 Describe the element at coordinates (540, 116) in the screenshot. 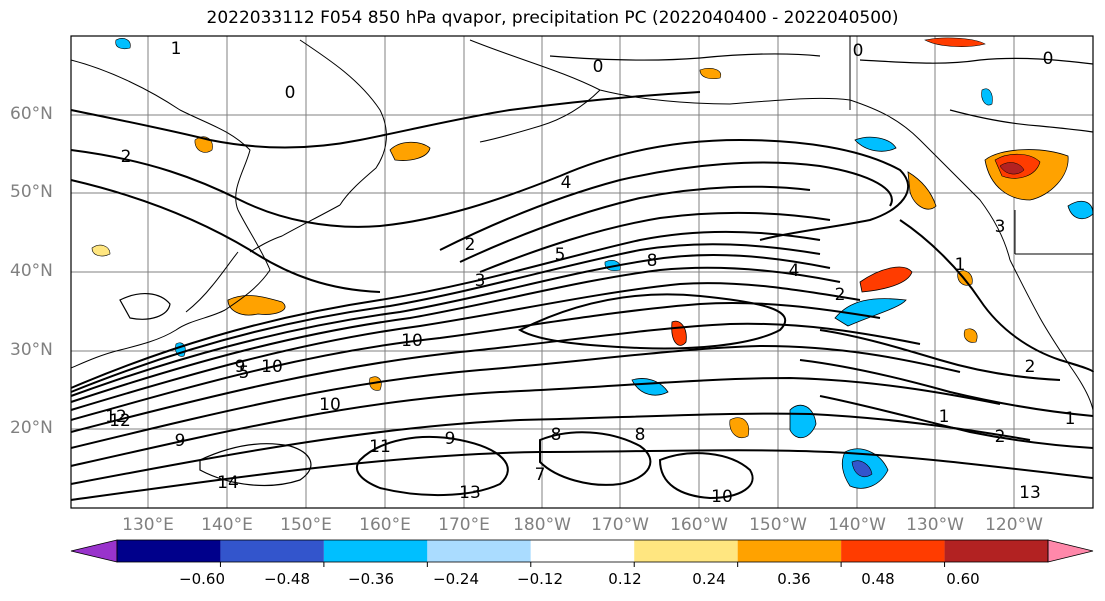

I see `coastline-aleutians` at that location.